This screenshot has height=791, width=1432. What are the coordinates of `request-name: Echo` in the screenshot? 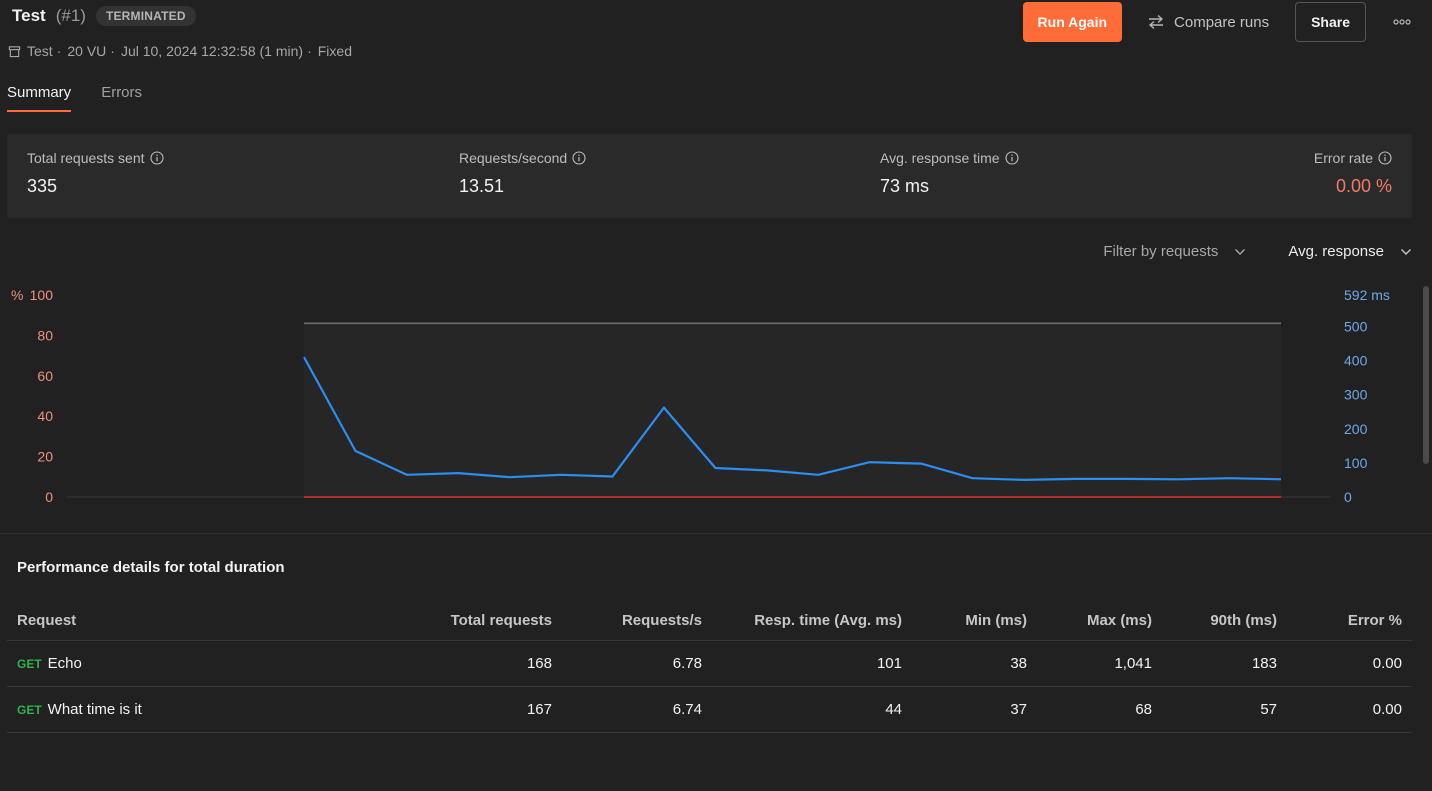 It's located at (64, 663).